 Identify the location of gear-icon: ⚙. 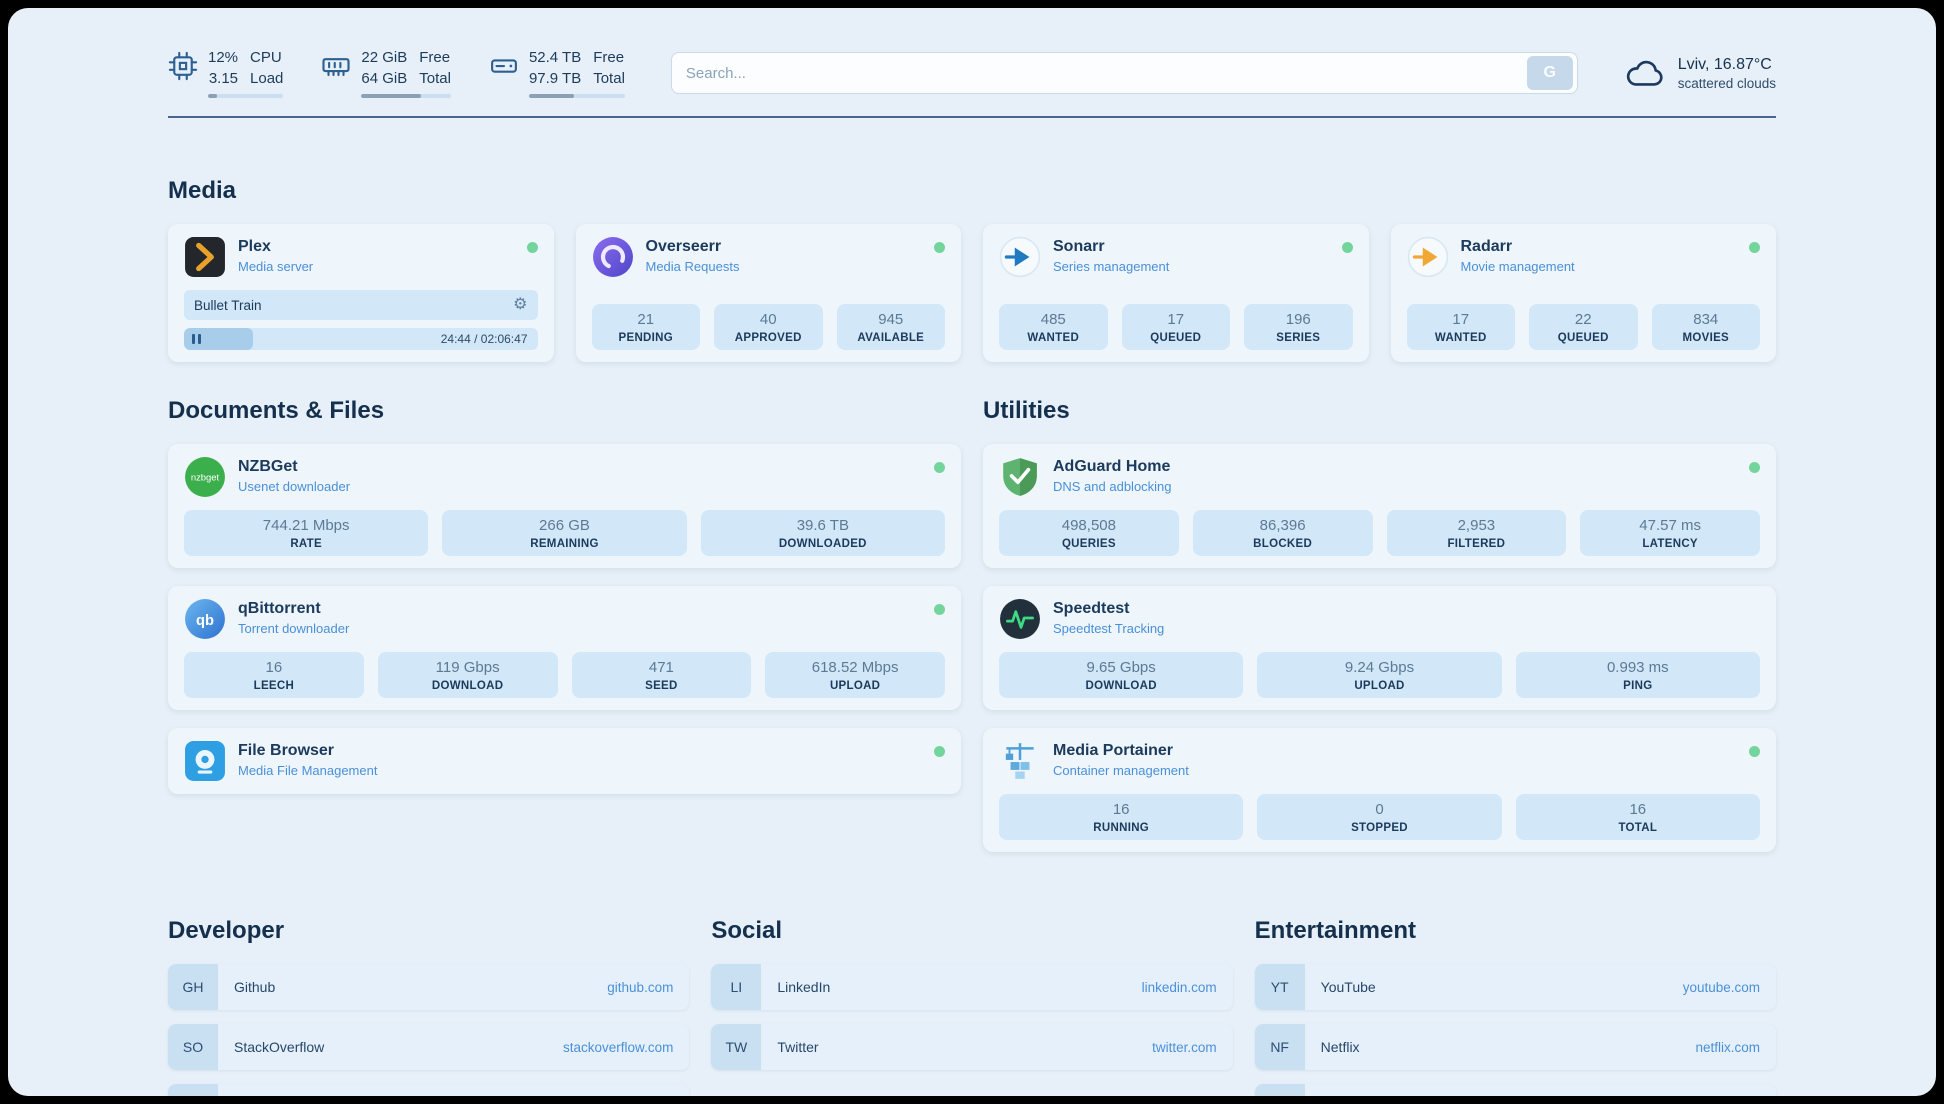
(520, 304).